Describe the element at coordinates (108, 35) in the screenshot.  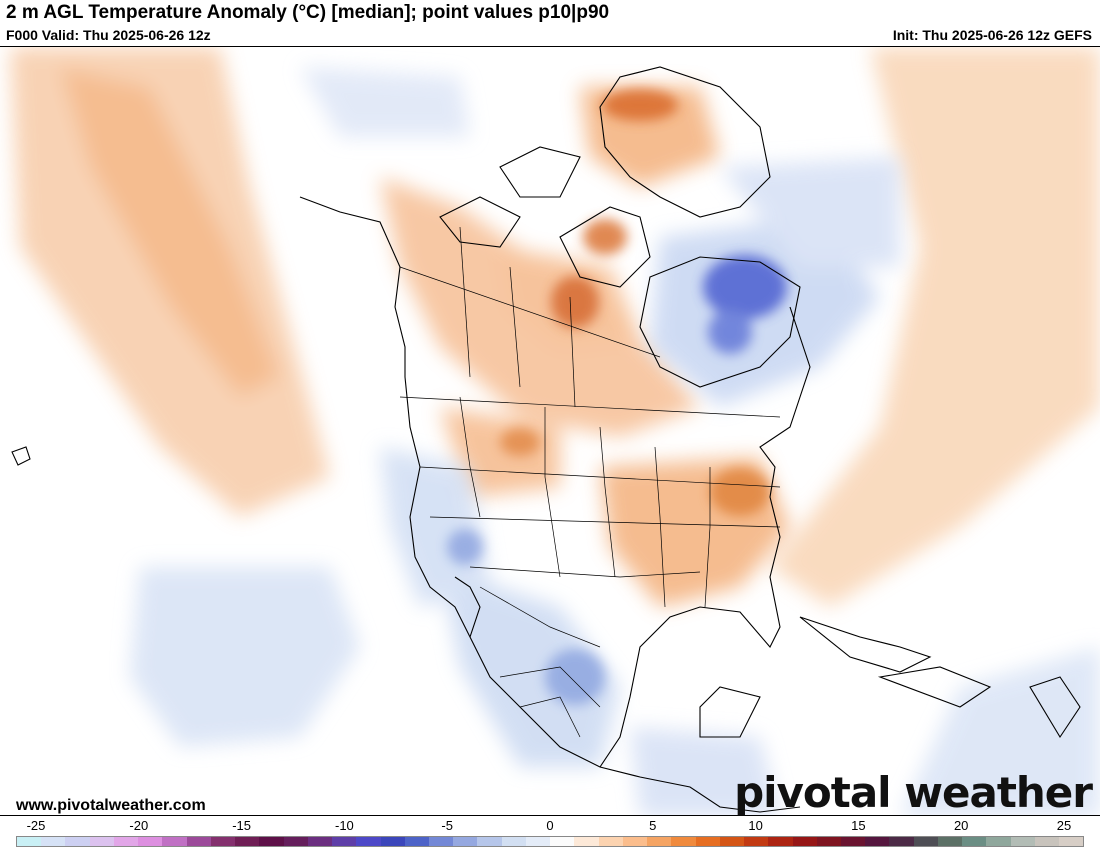
I see `valid-time: F000 Valid: Thu 2025-06-26 12z` at that location.